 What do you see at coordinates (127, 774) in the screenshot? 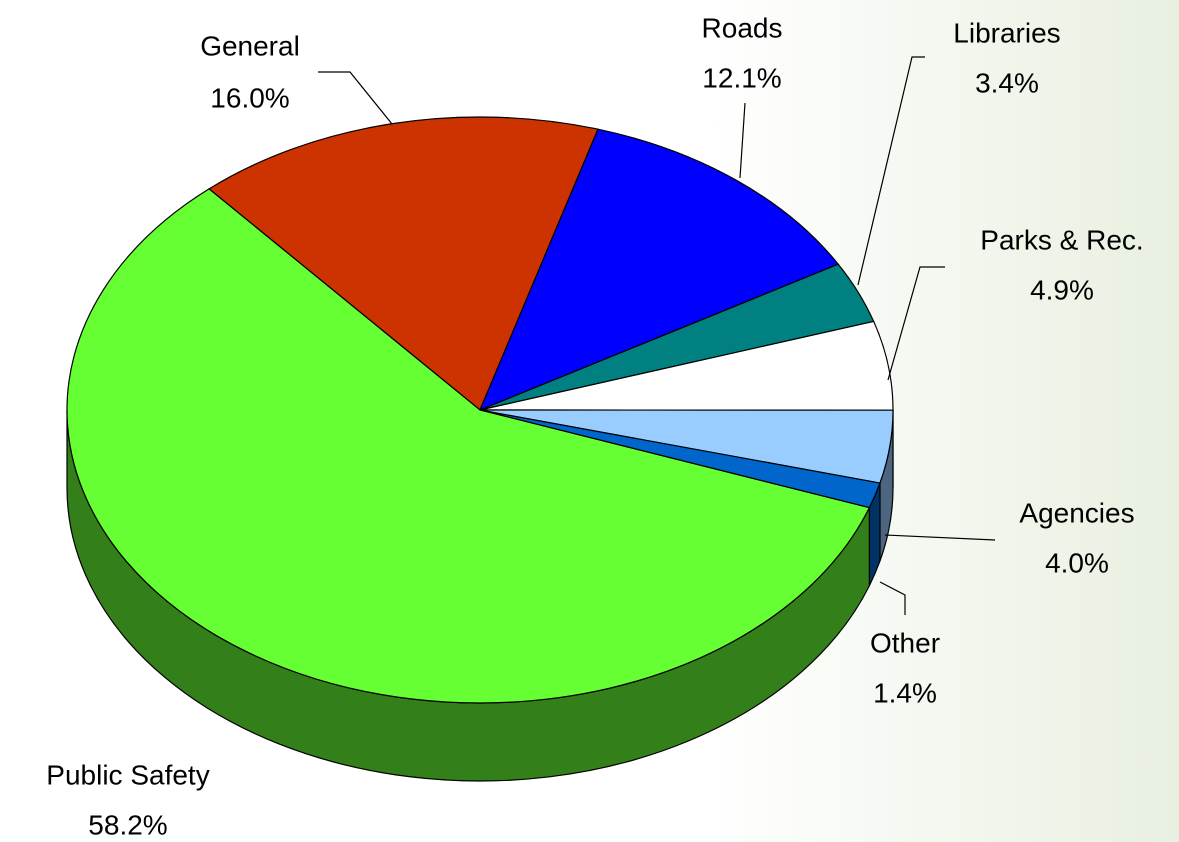
I see `slice-label: Public Safety` at bounding box center [127, 774].